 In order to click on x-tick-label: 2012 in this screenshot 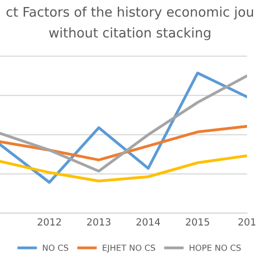, I will do `click(49, 222)`.